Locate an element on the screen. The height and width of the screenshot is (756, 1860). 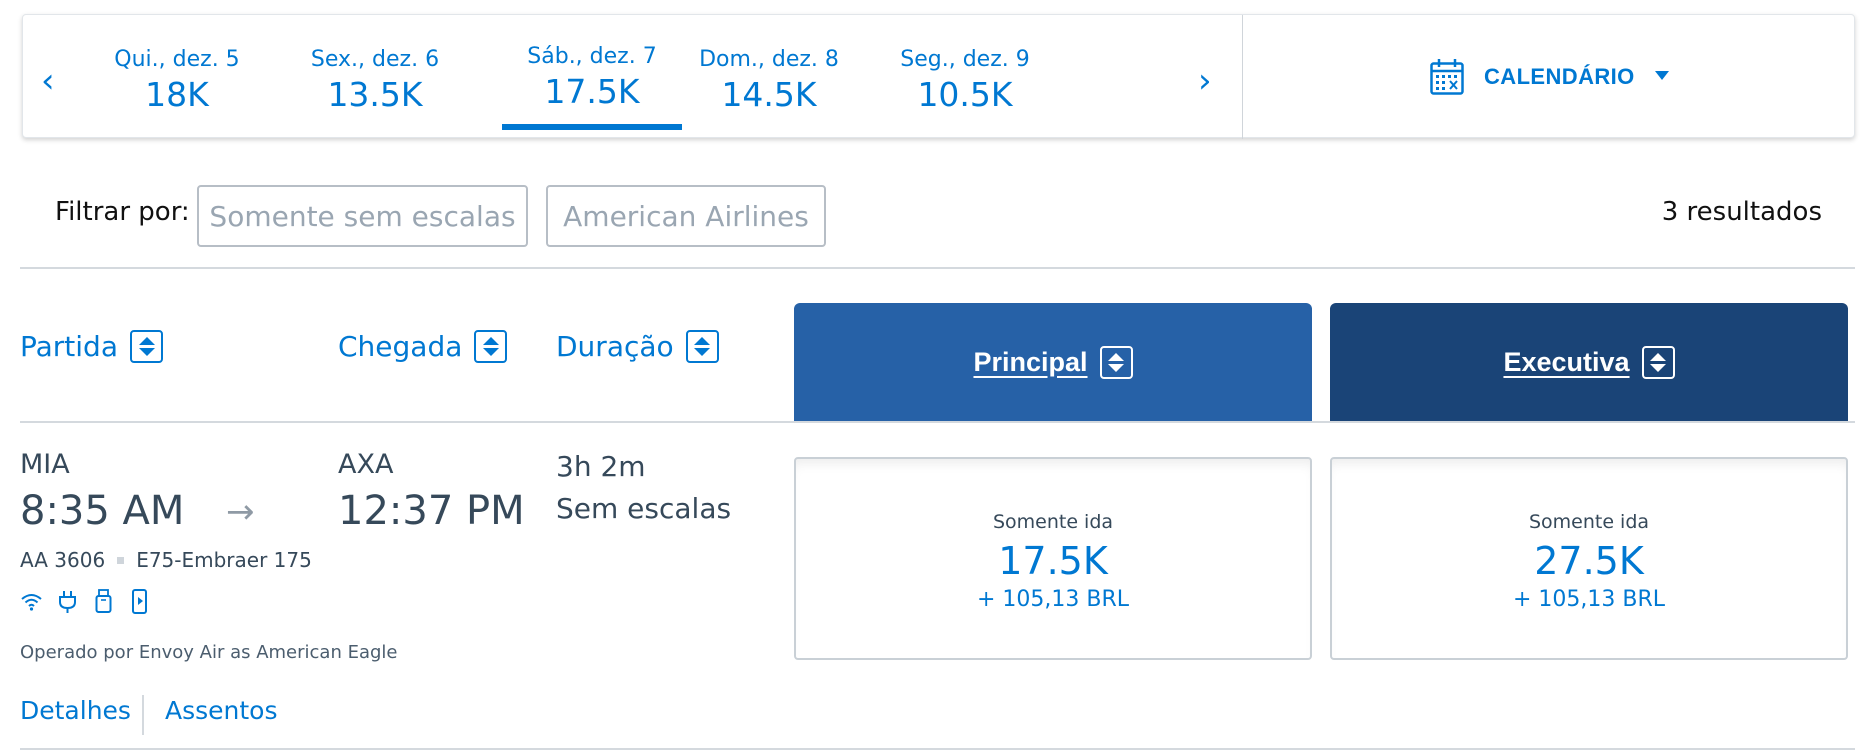
date-tab-dec-5: Qui., dez. 5 18K is located at coordinates (177, 80).